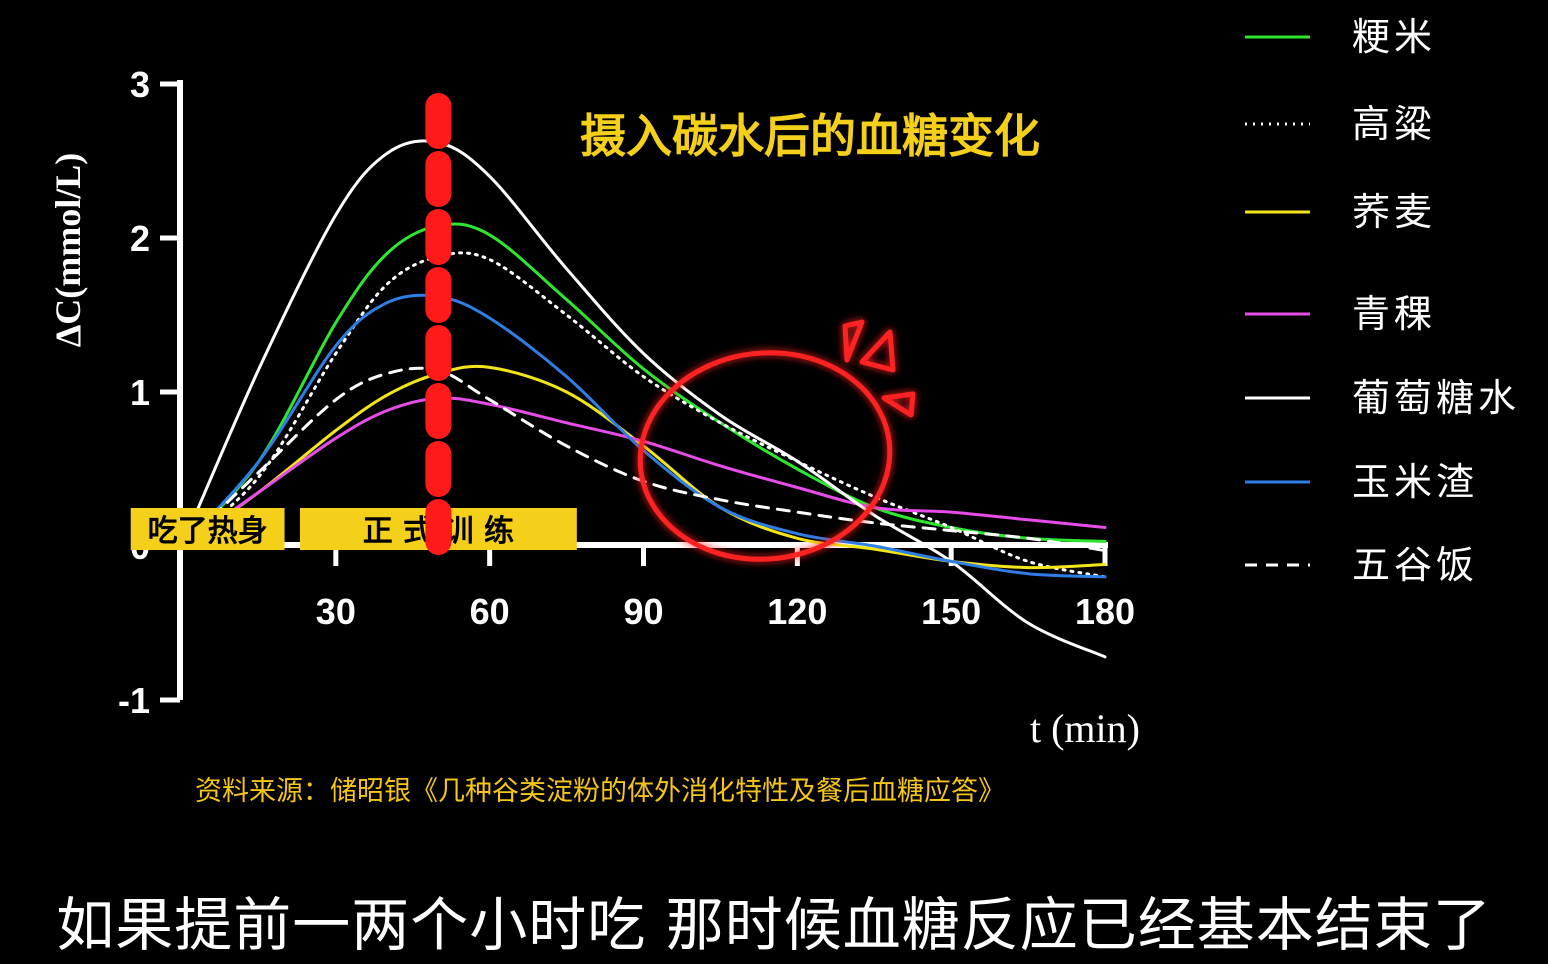  I want to click on y-tick-label: 3, so click(140, 84).